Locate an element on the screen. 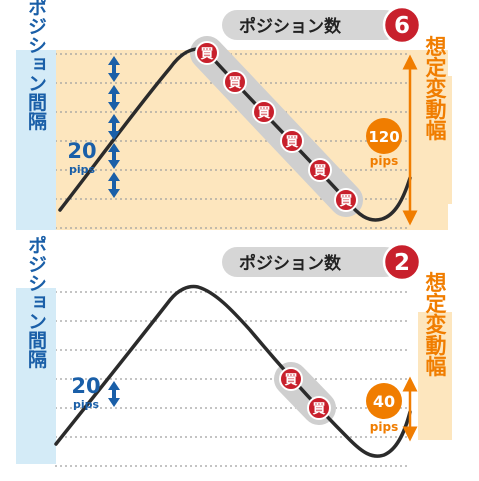 Image resolution: width=479 pixels, height=481 pixels. bottom-fluctuation-unit: pips is located at coordinates (384, 427).